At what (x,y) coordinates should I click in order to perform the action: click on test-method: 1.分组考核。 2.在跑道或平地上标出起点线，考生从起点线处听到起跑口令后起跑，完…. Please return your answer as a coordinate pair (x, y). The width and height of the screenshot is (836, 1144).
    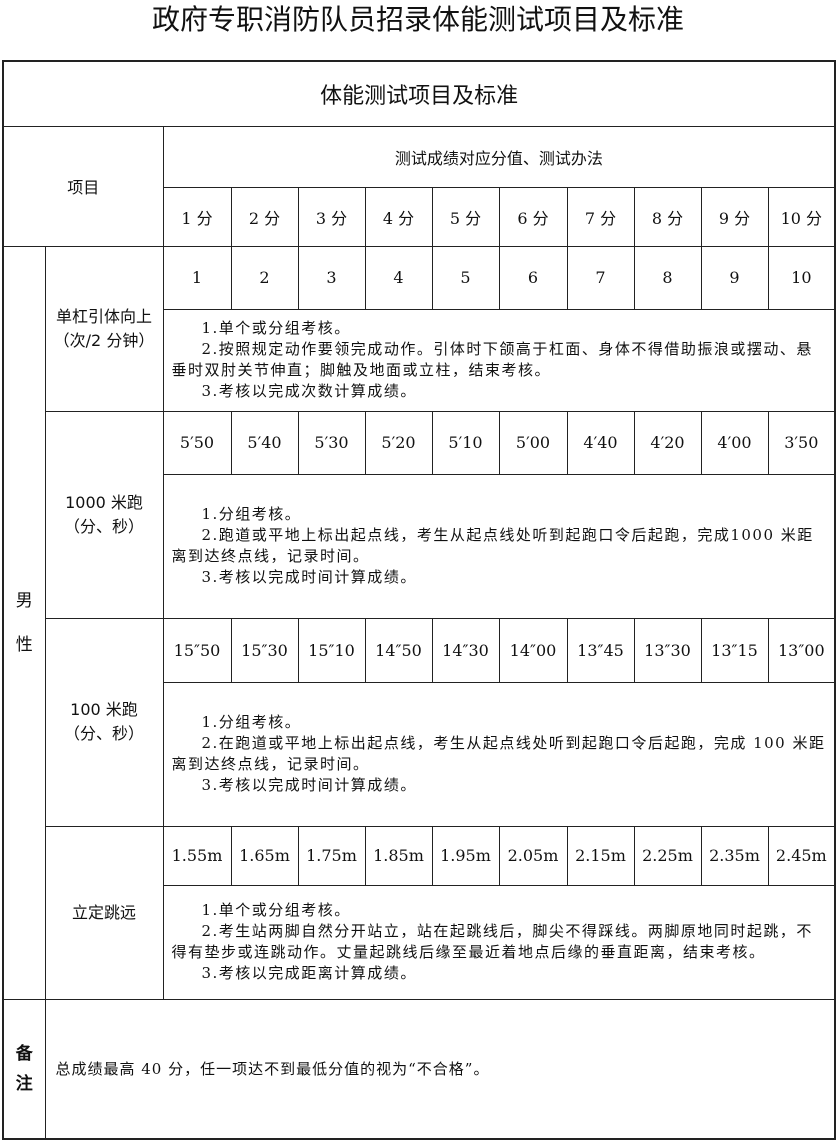
    Looking at the image, I should click on (499, 754).